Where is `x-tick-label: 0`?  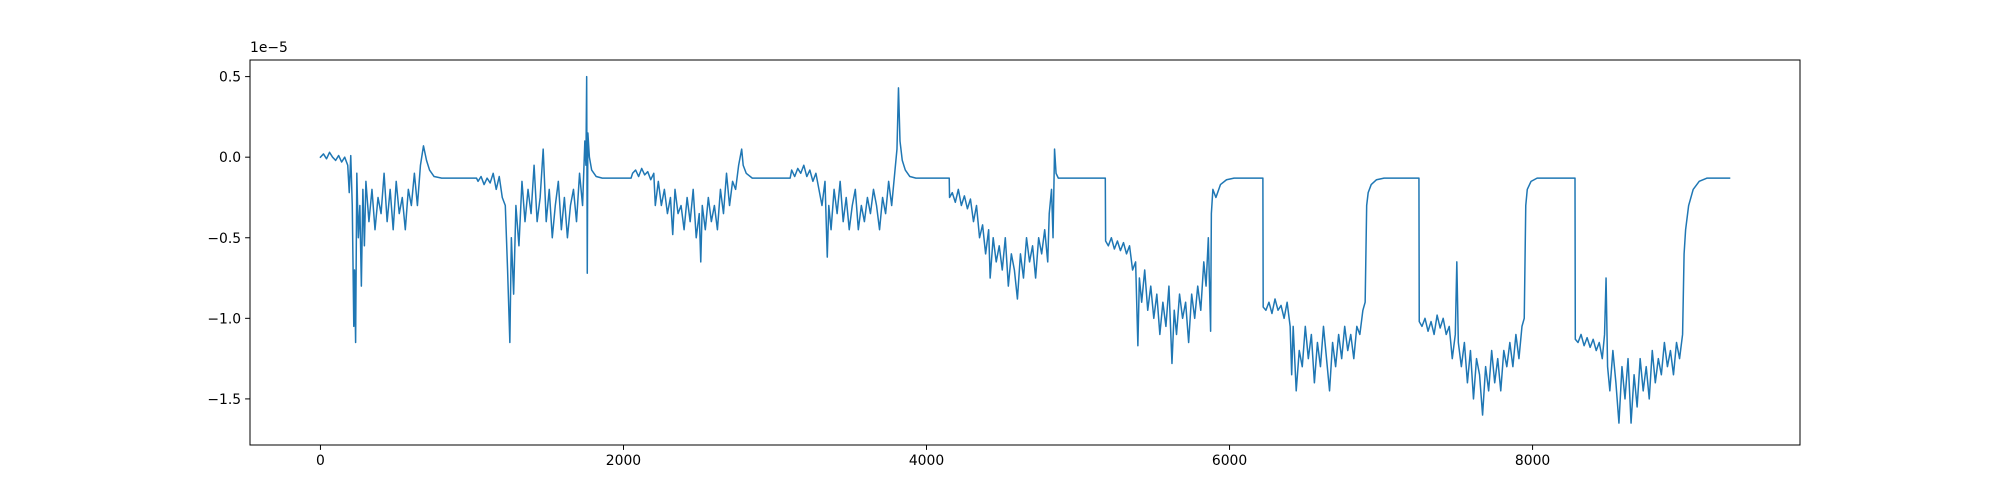
x-tick-label: 0 is located at coordinates (320, 461).